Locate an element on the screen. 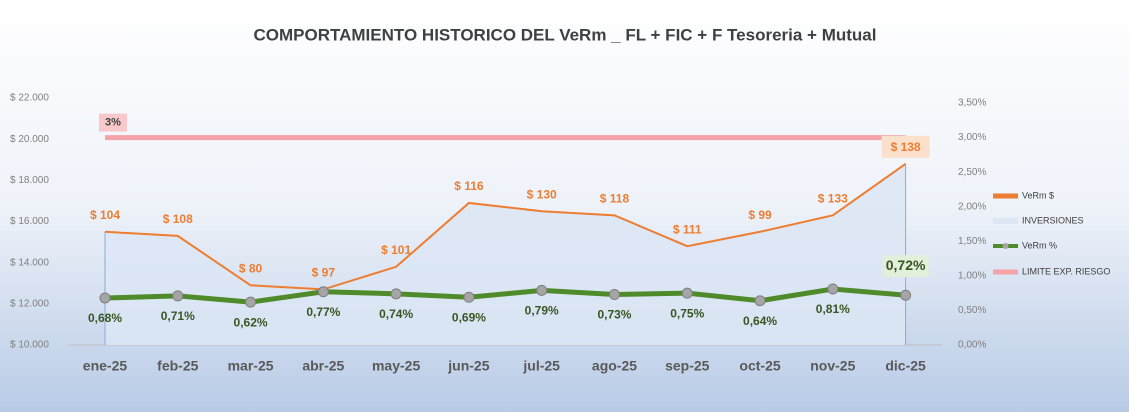 The width and height of the screenshot is (1129, 412). data-label: 0,72% is located at coordinates (906, 265).